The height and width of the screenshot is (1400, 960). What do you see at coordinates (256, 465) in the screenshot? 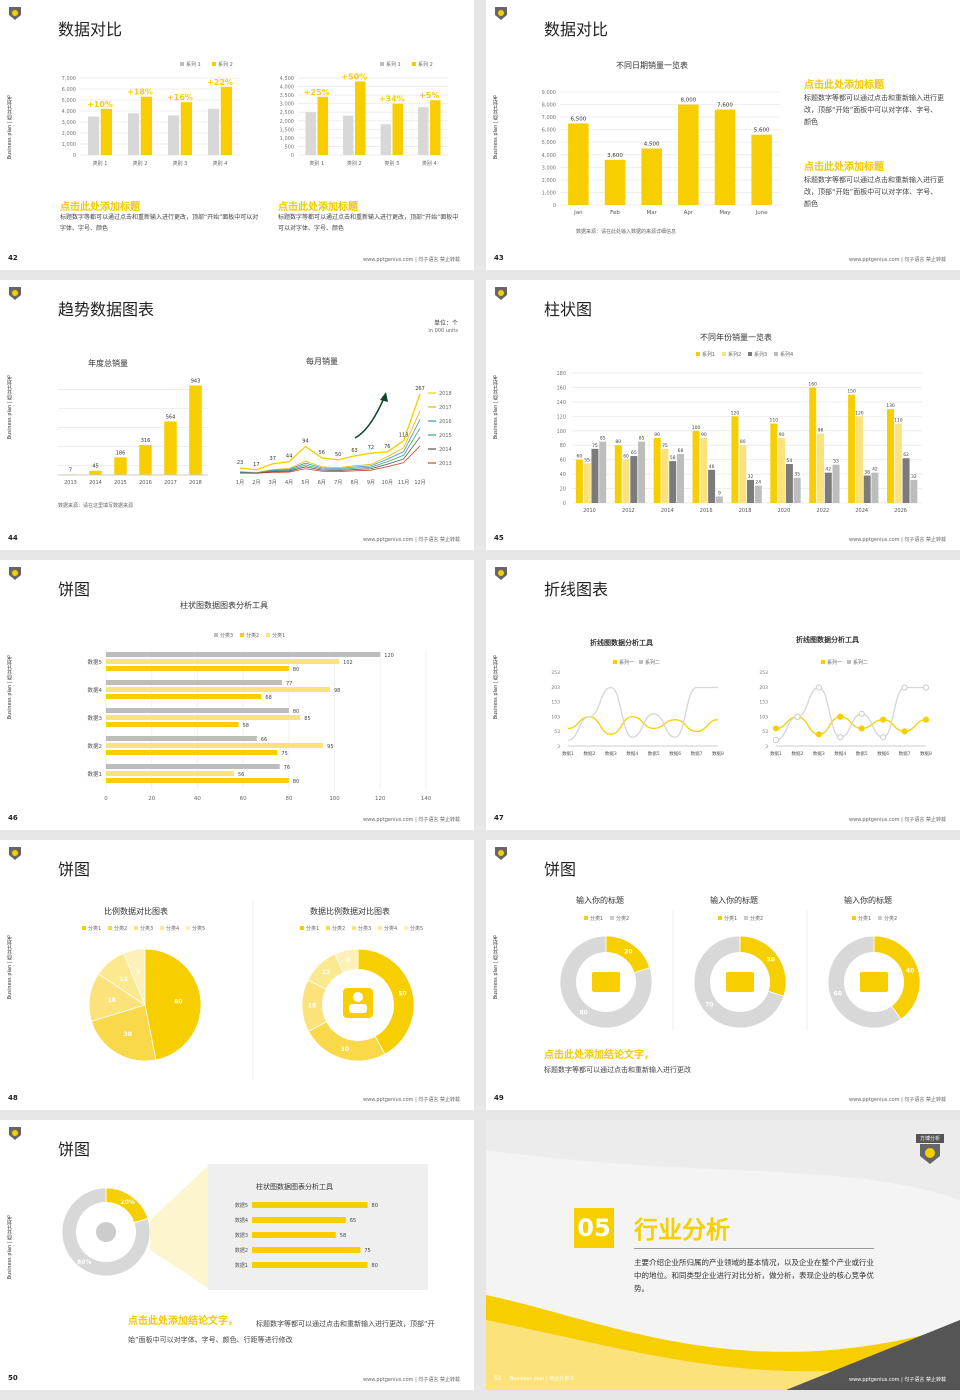
I see `data-label: 17` at bounding box center [256, 465].